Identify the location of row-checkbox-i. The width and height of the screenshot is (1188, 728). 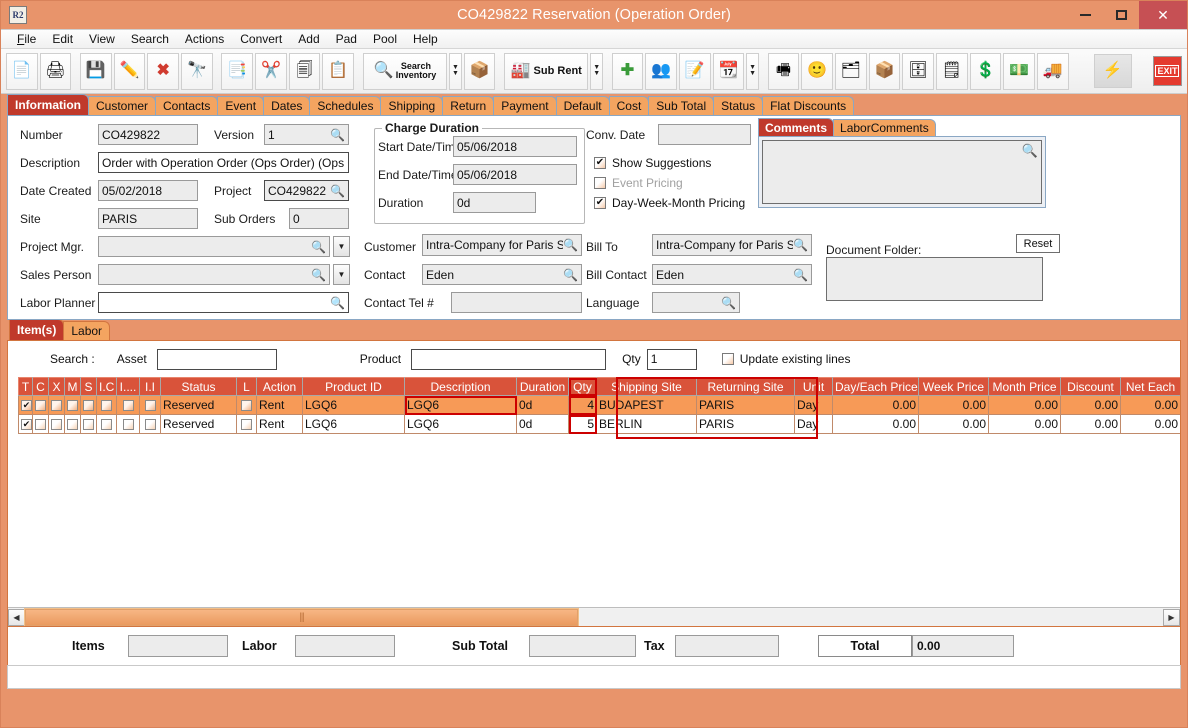
(128, 425).